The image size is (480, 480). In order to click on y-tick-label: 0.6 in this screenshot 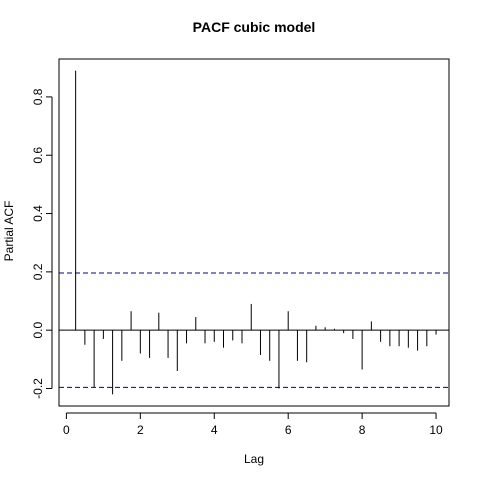, I will do `click(38, 155)`.